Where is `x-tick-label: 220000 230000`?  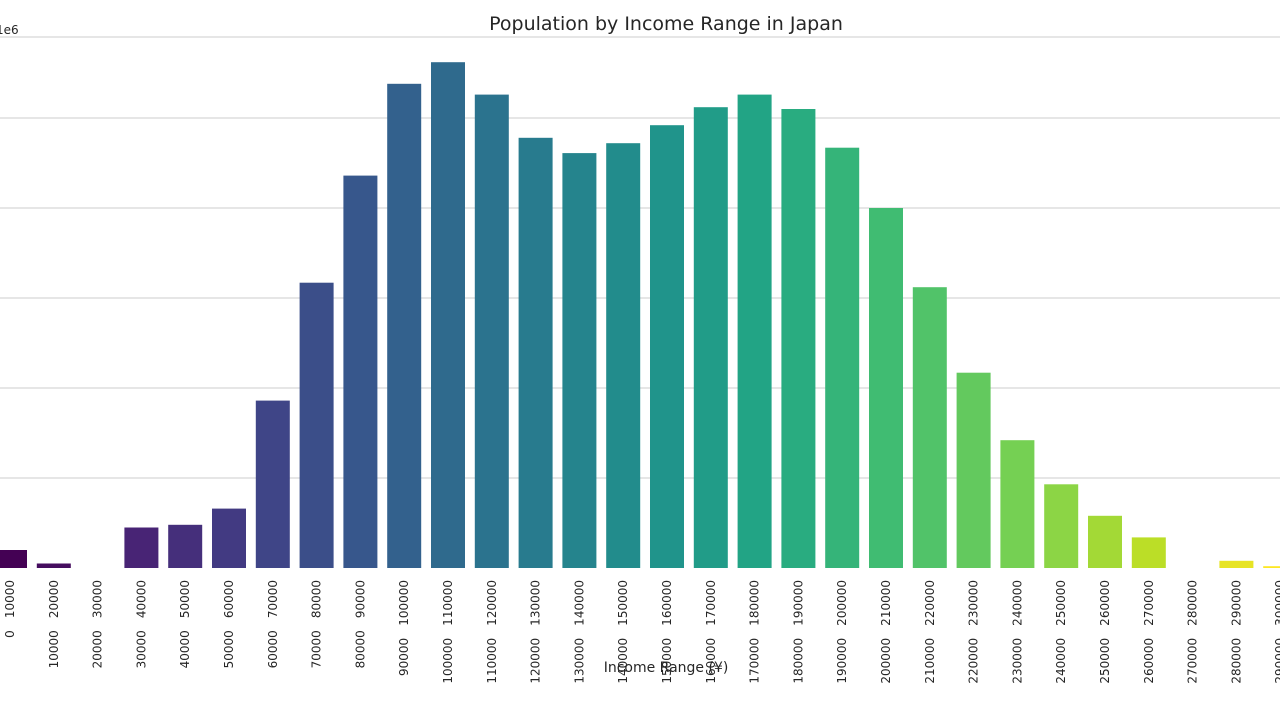
x-tick-label: 220000 230000 is located at coordinates (974, 632).